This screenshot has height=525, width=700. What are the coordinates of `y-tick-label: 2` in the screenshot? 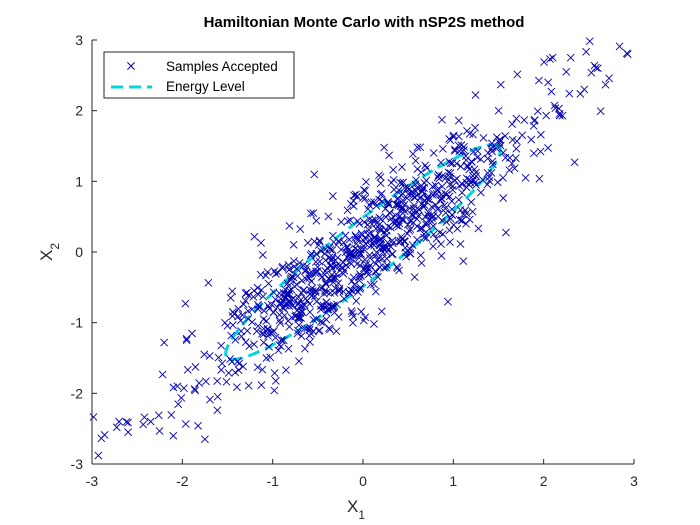 It's located at (79, 111).